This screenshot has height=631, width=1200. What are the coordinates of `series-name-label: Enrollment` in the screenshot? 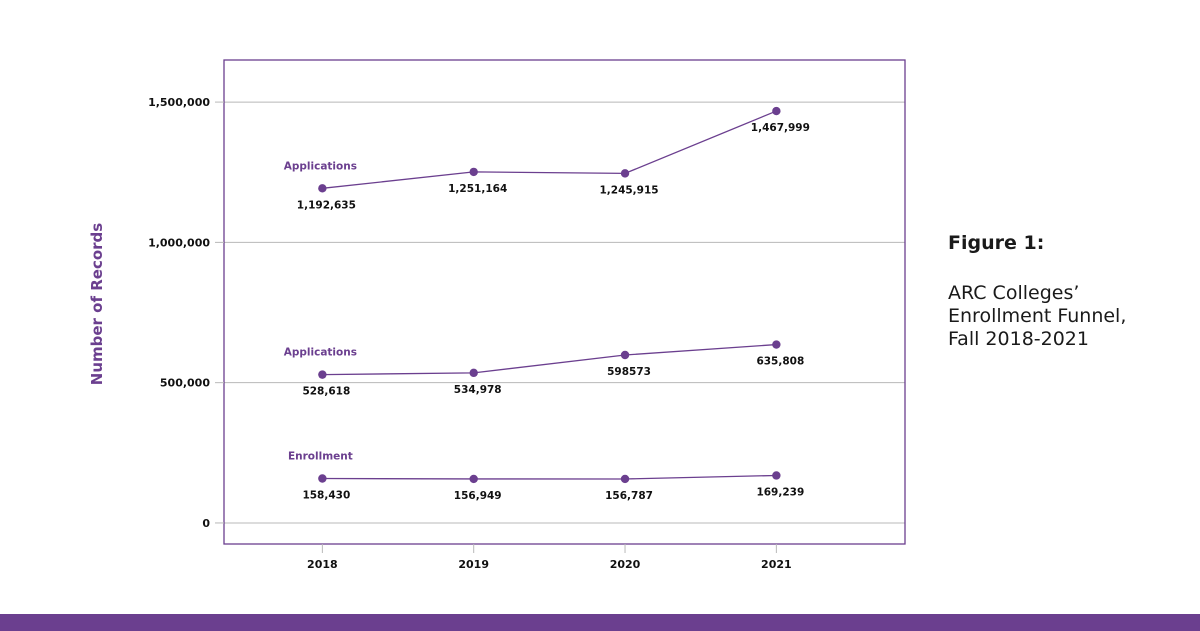 It's located at (320, 457).